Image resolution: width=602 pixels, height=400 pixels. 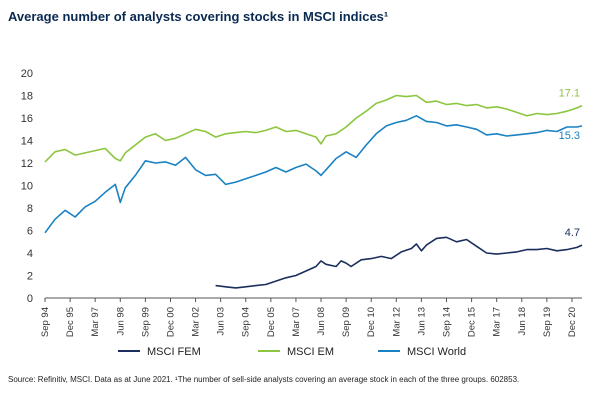 What do you see at coordinates (27, 119) in the screenshot?
I see `y-tick-label: 16` at bounding box center [27, 119].